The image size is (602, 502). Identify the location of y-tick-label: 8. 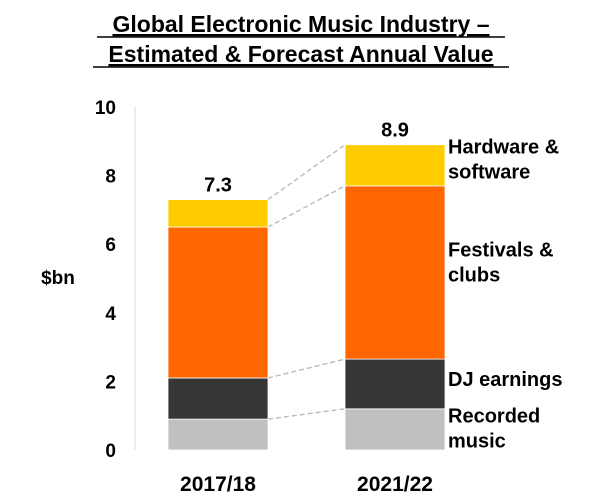
(110, 177).